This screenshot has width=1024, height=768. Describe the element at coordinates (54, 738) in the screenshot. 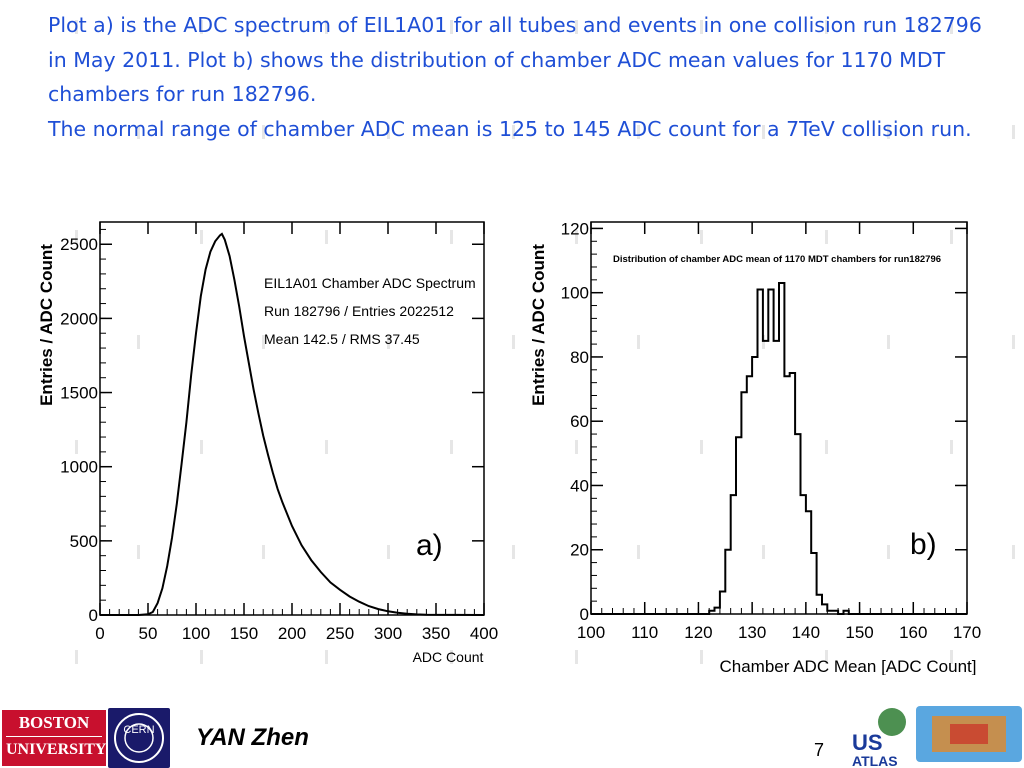

I see `boston-university-logo: BOSTON UNIVERSITY` at that location.